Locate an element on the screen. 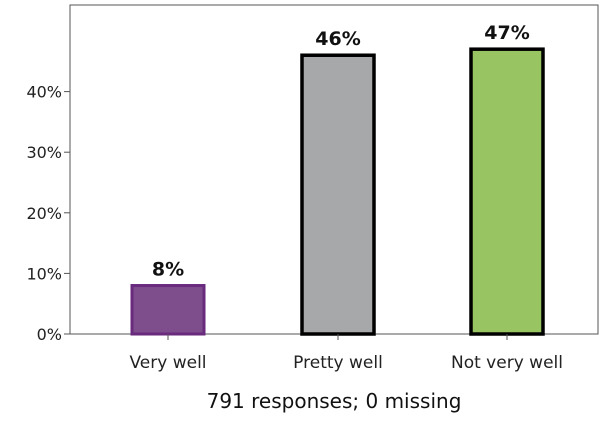 The width and height of the screenshot is (600, 422). chart-caption: 791 responses; 0 missing is located at coordinates (334, 401).